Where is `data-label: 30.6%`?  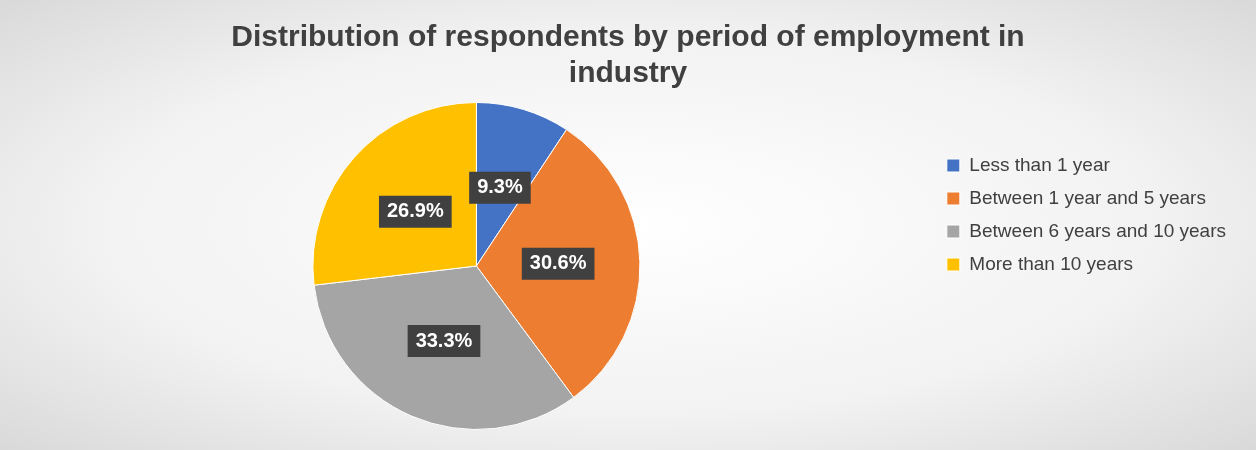 data-label: 30.6% is located at coordinates (558, 262).